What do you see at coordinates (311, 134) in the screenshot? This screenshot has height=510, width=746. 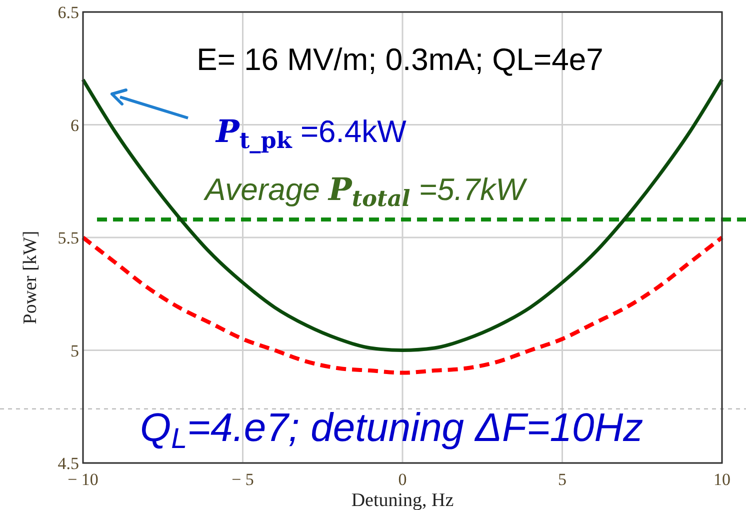 I see `annotation: P$_{t_pk}$ =6.4kW` at bounding box center [311, 134].